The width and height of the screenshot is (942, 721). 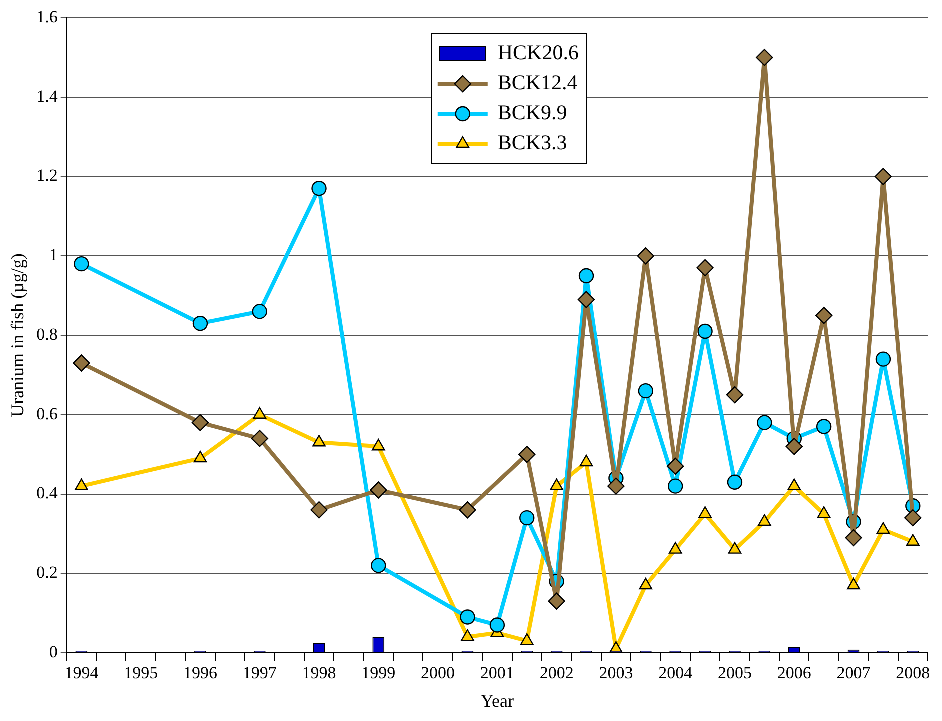 I want to click on x-tick-label: 2002, so click(x=557, y=673).